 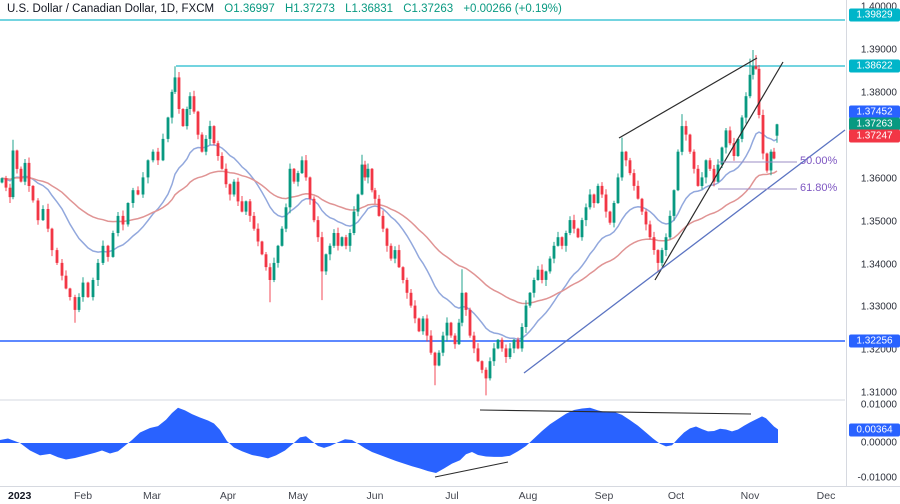 I want to click on oscillator-divergence-trendline, so click(x=615, y=412).